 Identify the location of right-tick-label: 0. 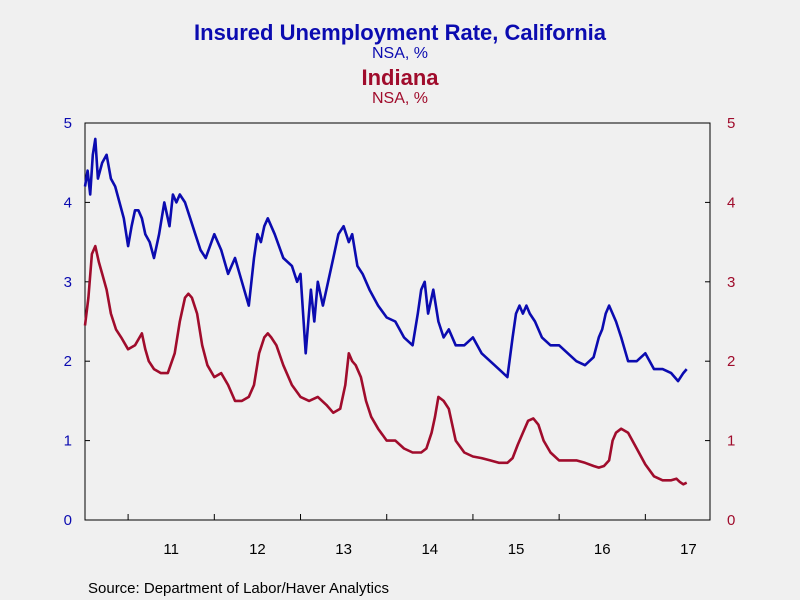
(731, 520).